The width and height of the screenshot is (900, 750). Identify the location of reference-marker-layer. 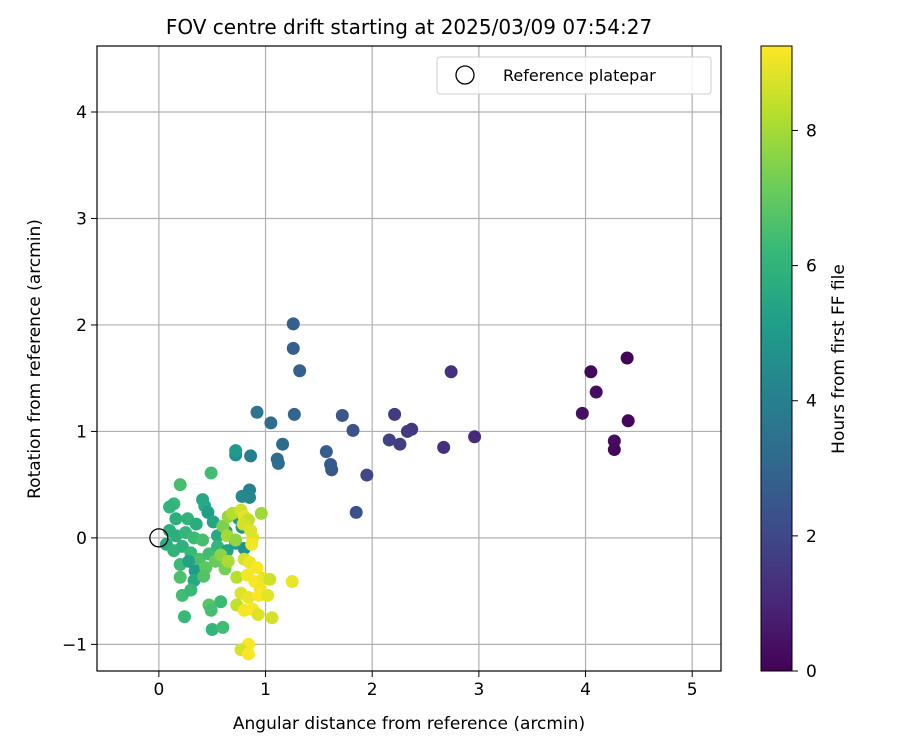
(159, 538).